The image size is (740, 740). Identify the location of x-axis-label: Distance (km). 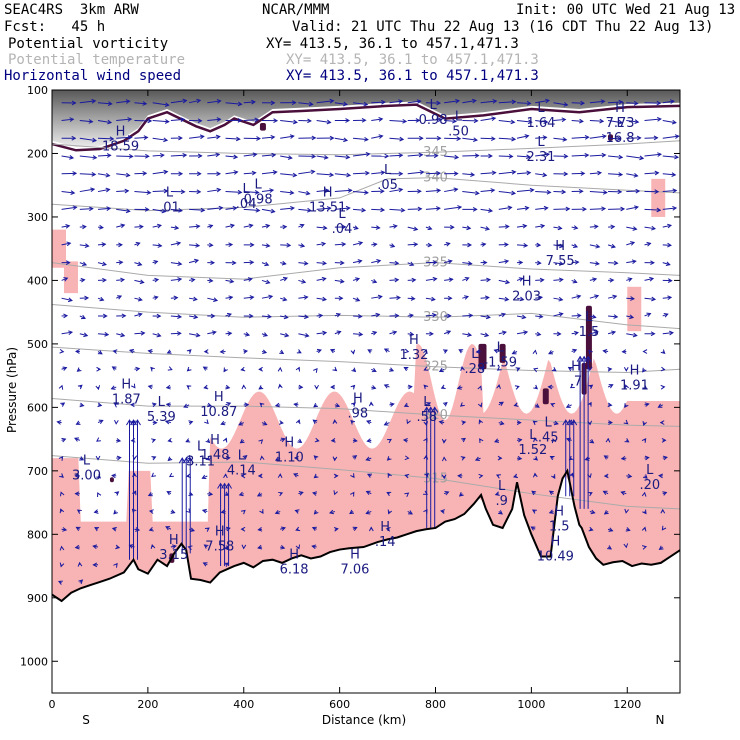
(364, 720).